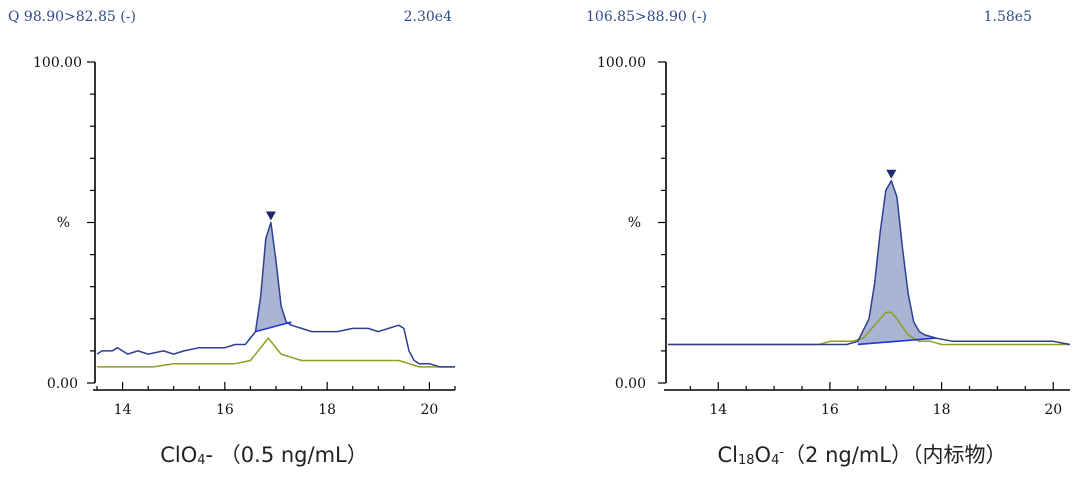  Describe the element at coordinates (746, 460) in the screenshot. I see `caption-subscript: 18` at that location.